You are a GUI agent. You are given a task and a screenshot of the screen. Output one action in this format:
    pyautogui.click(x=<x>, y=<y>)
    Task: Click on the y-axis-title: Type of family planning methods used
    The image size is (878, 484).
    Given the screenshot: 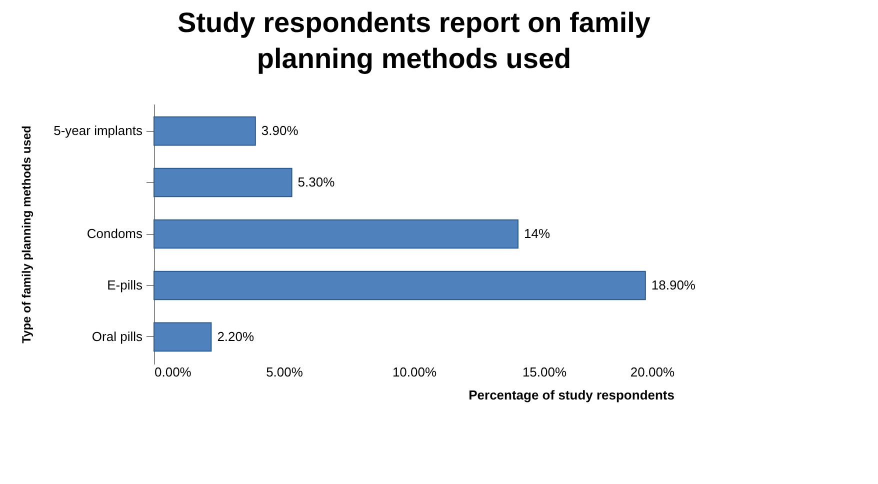 What is the action you would take?
    pyautogui.click(x=27, y=235)
    